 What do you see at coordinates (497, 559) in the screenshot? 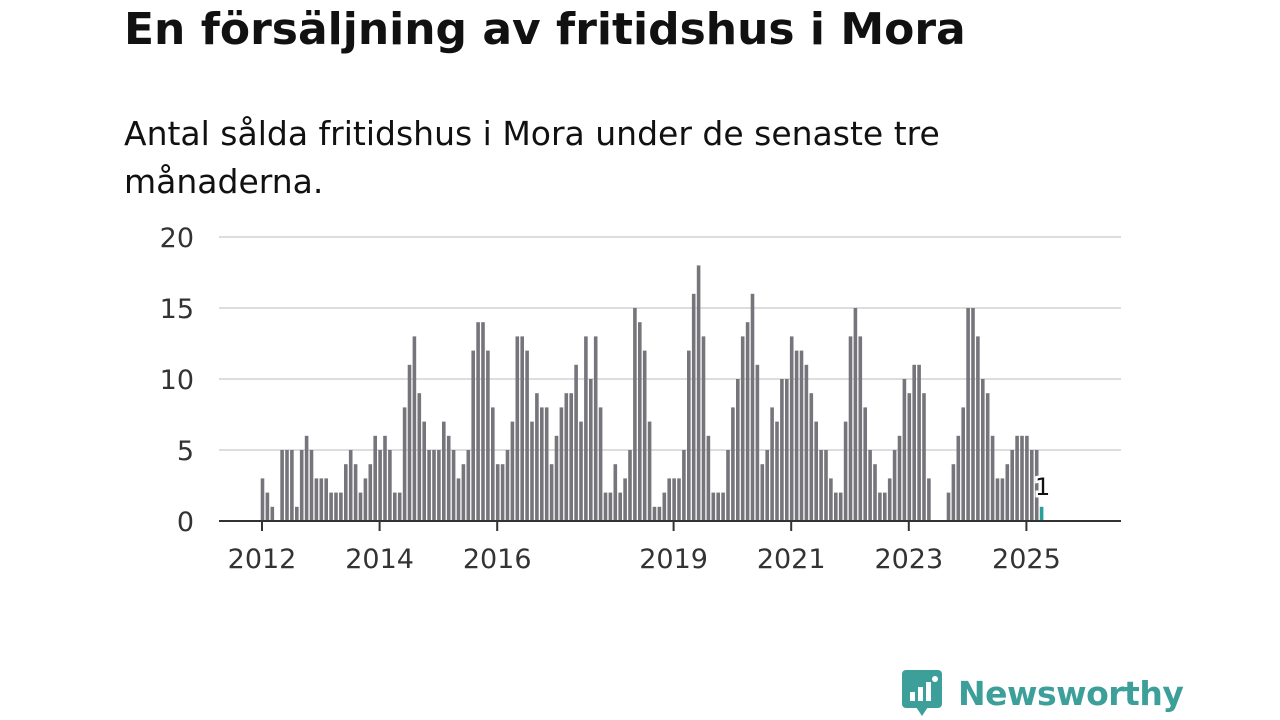
I see `x-tick-label: 2016` at bounding box center [497, 559].